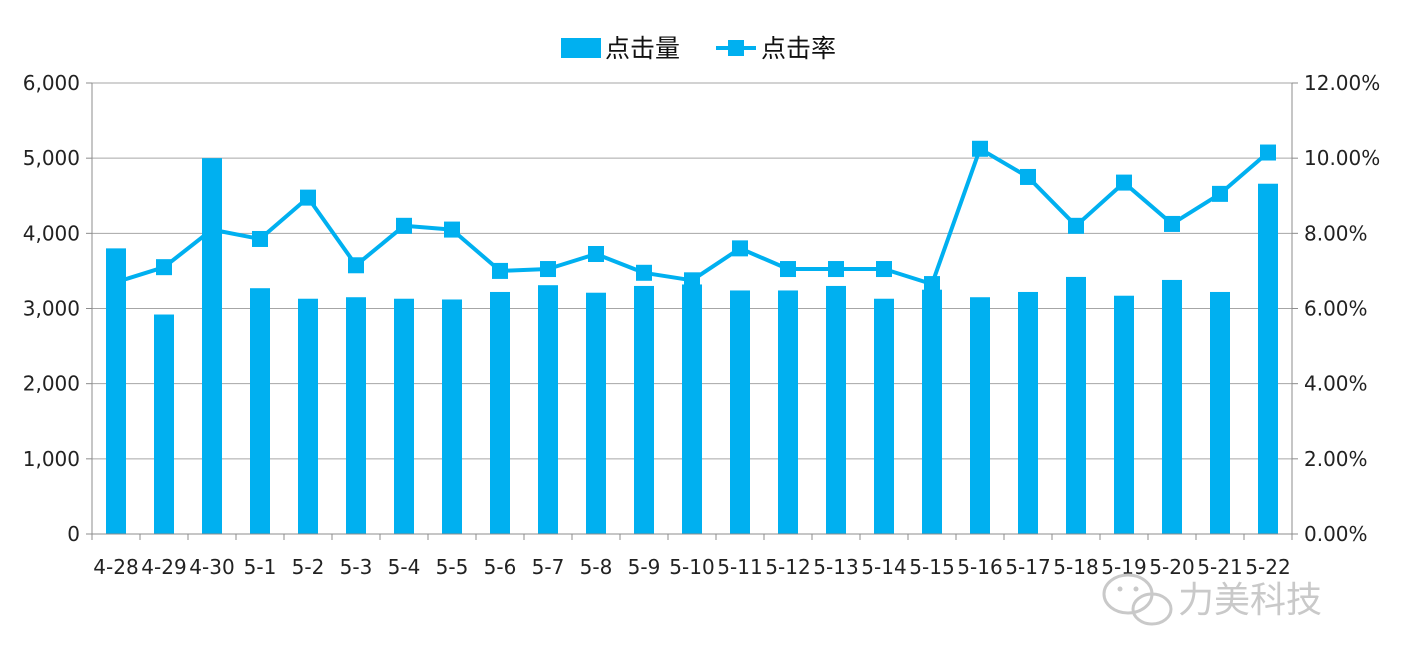 The height and width of the screenshot is (667, 1403). I want to click on x-tick-label: 5-4, so click(404, 567).